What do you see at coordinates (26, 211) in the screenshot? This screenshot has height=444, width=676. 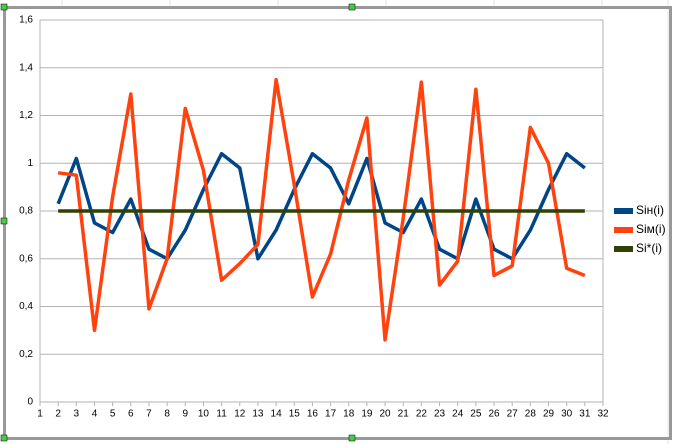 I see `y-tick-label: 0,8` at bounding box center [26, 211].